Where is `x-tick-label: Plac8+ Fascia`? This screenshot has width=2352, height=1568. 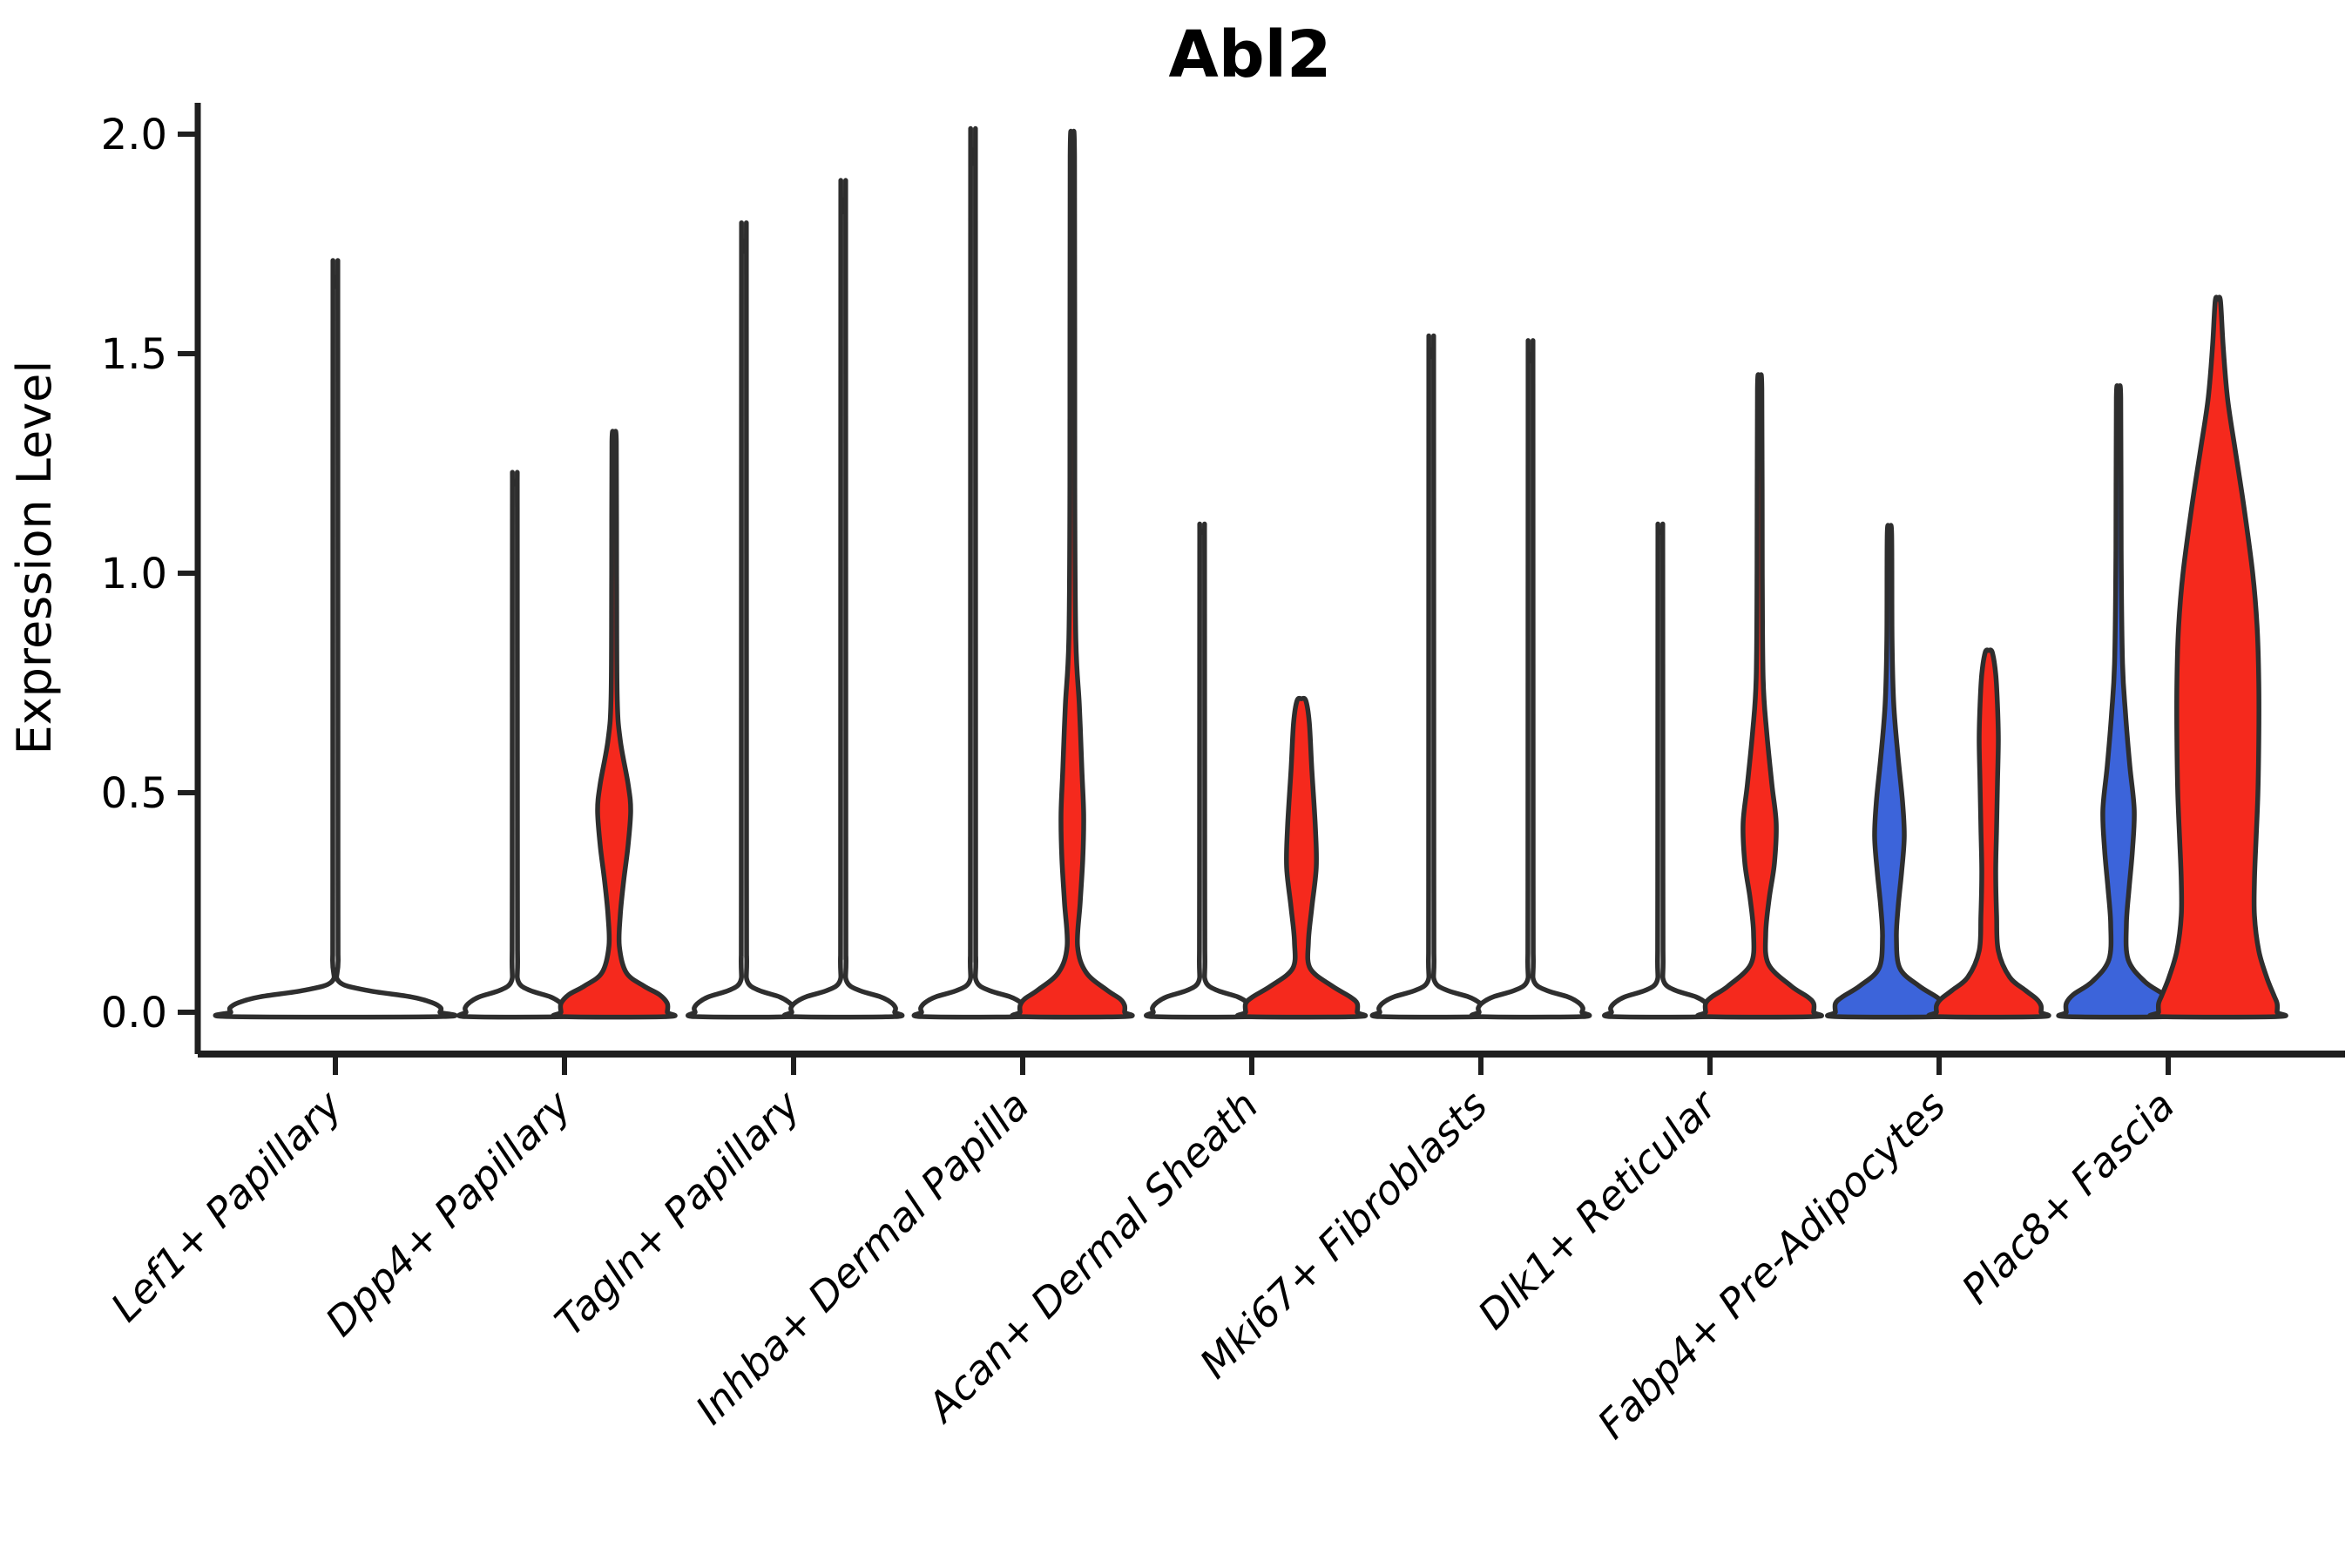
x-tick-label: Plac8+ Fascia is located at coordinates (2067, 1197).